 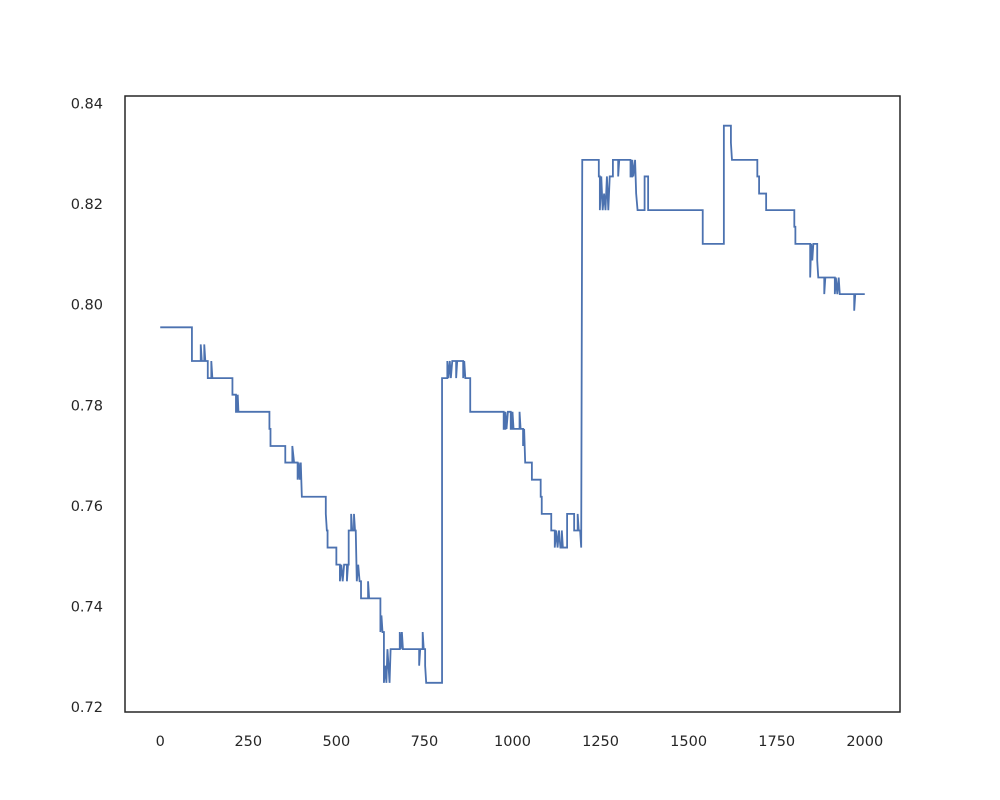 I want to click on y-tick-label: 0.80, so click(x=87, y=306).